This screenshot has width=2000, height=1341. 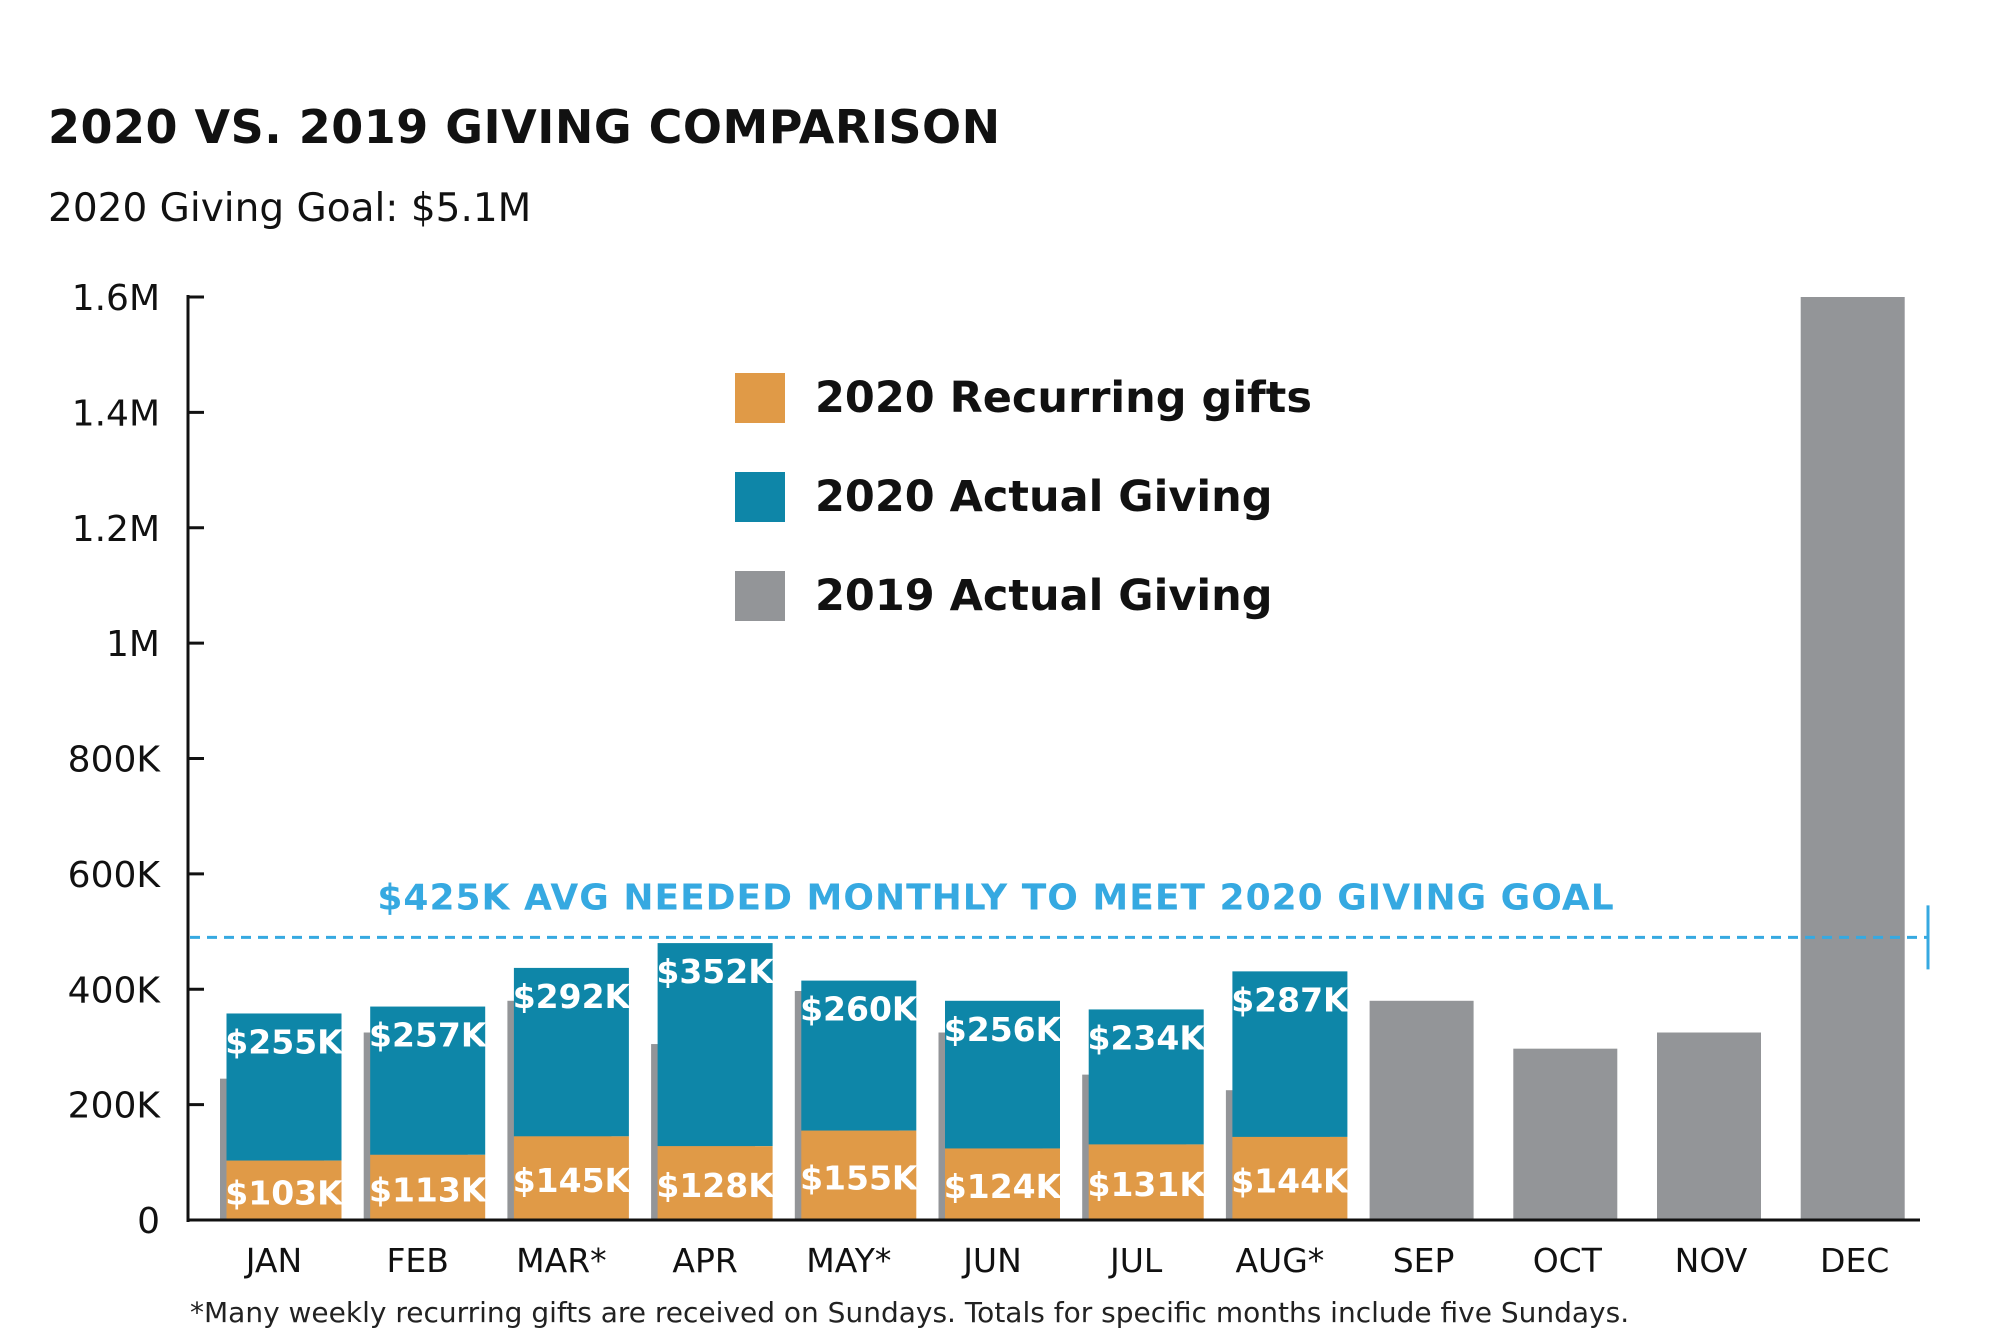 I want to click on data-label-actual-7: $287K, so click(x=1290, y=999).